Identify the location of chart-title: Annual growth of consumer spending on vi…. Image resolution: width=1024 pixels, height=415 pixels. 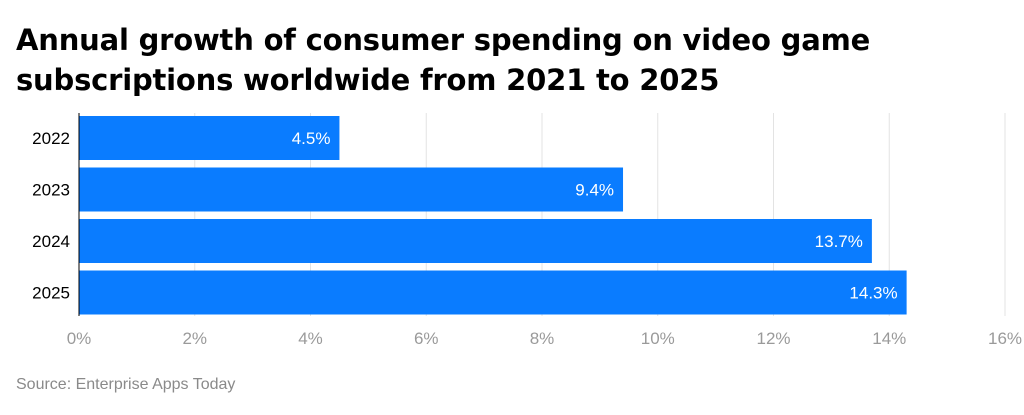
(443, 60).